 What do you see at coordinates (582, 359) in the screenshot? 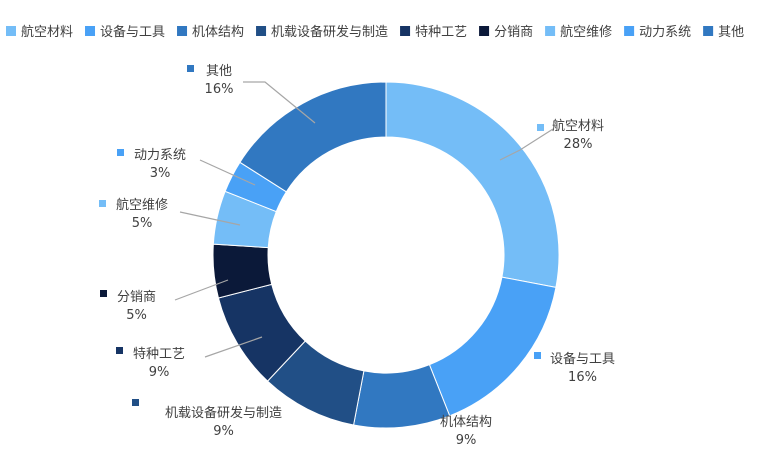
I see `label-name: 设备与工具` at bounding box center [582, 359].